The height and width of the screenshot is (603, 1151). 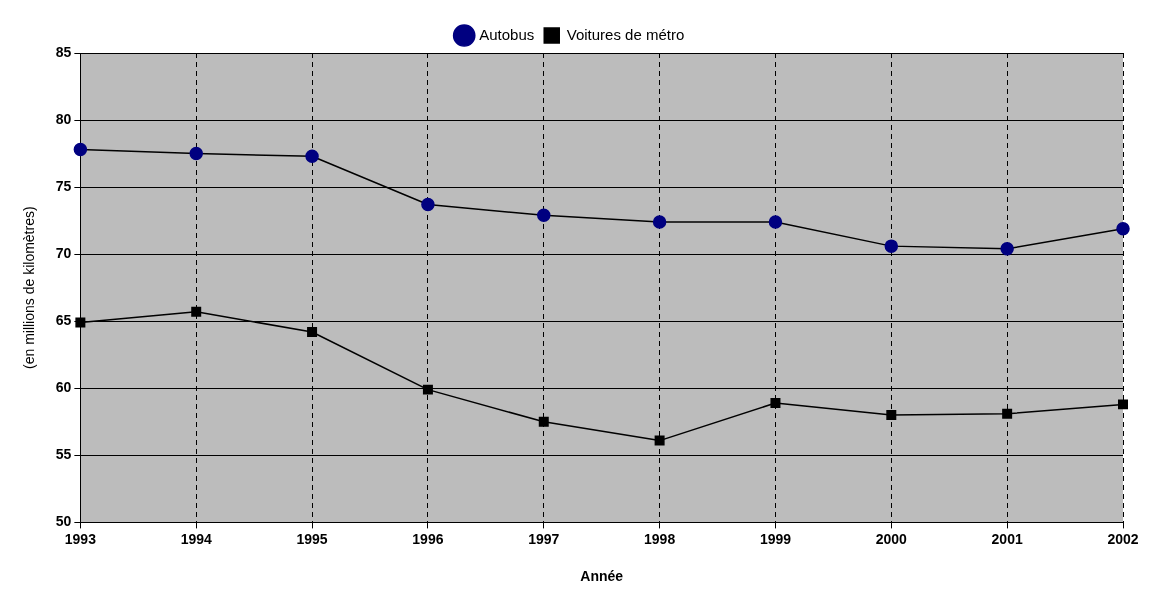 What do you see at coordinates (63, 185) in the screenshot?
I see `y-tick-label: 75` at bounding box center [63, 185].